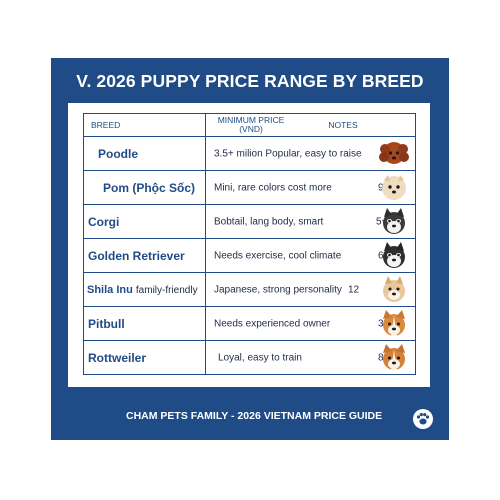 The image size is (500, 500). I want to click on breed-name: Shila Inu family-friendly, so click(144, 289).